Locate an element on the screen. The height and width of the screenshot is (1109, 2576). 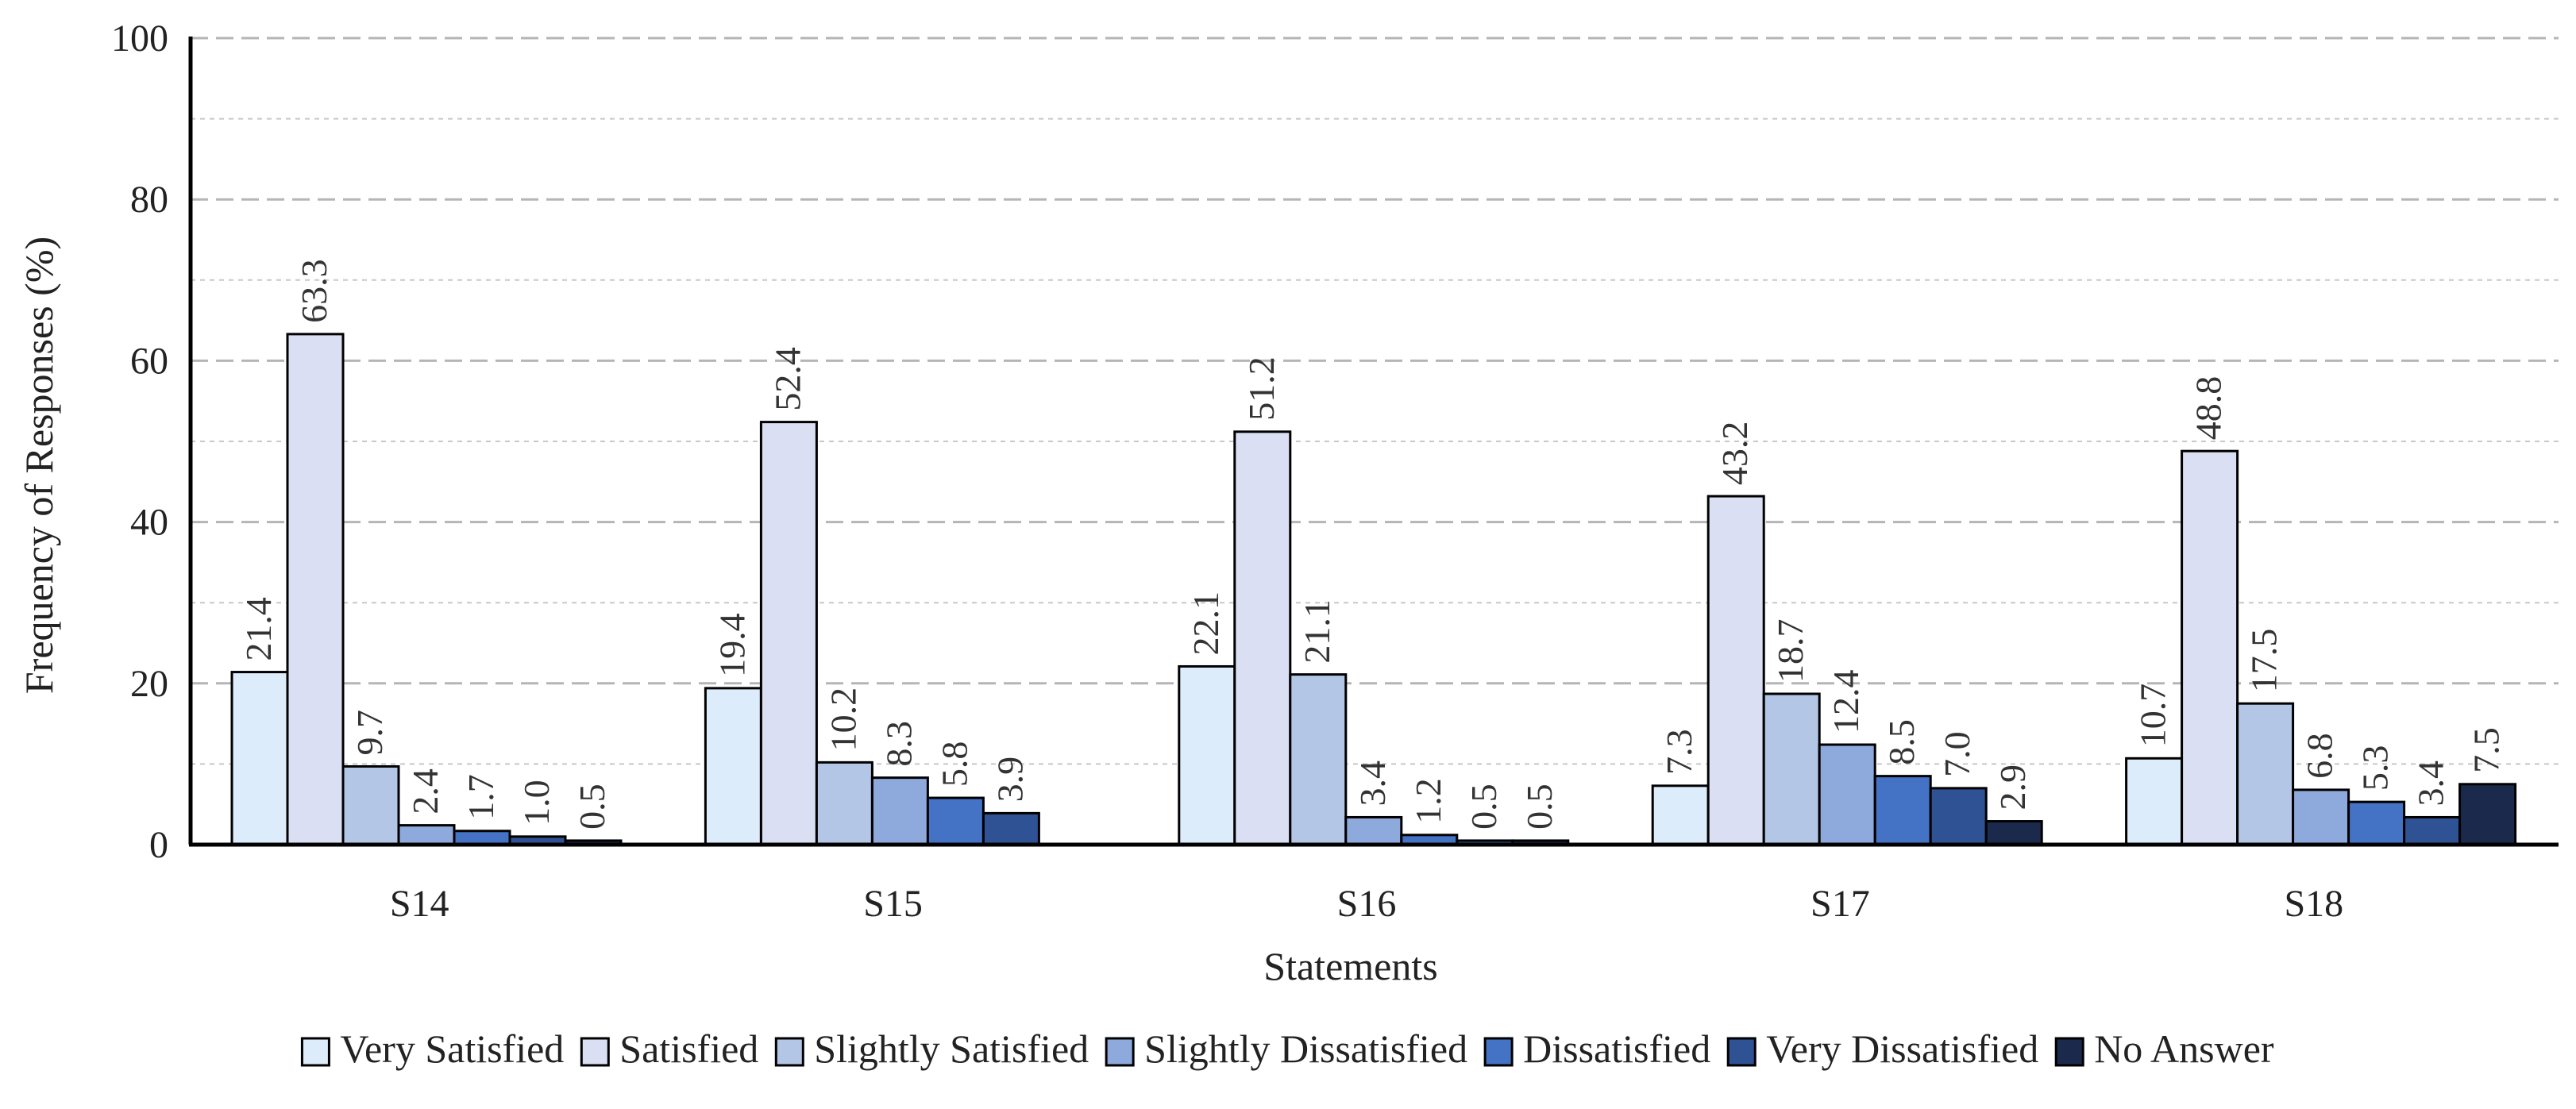
bar-s17-no-answer is located at coordinates (2014, 833).